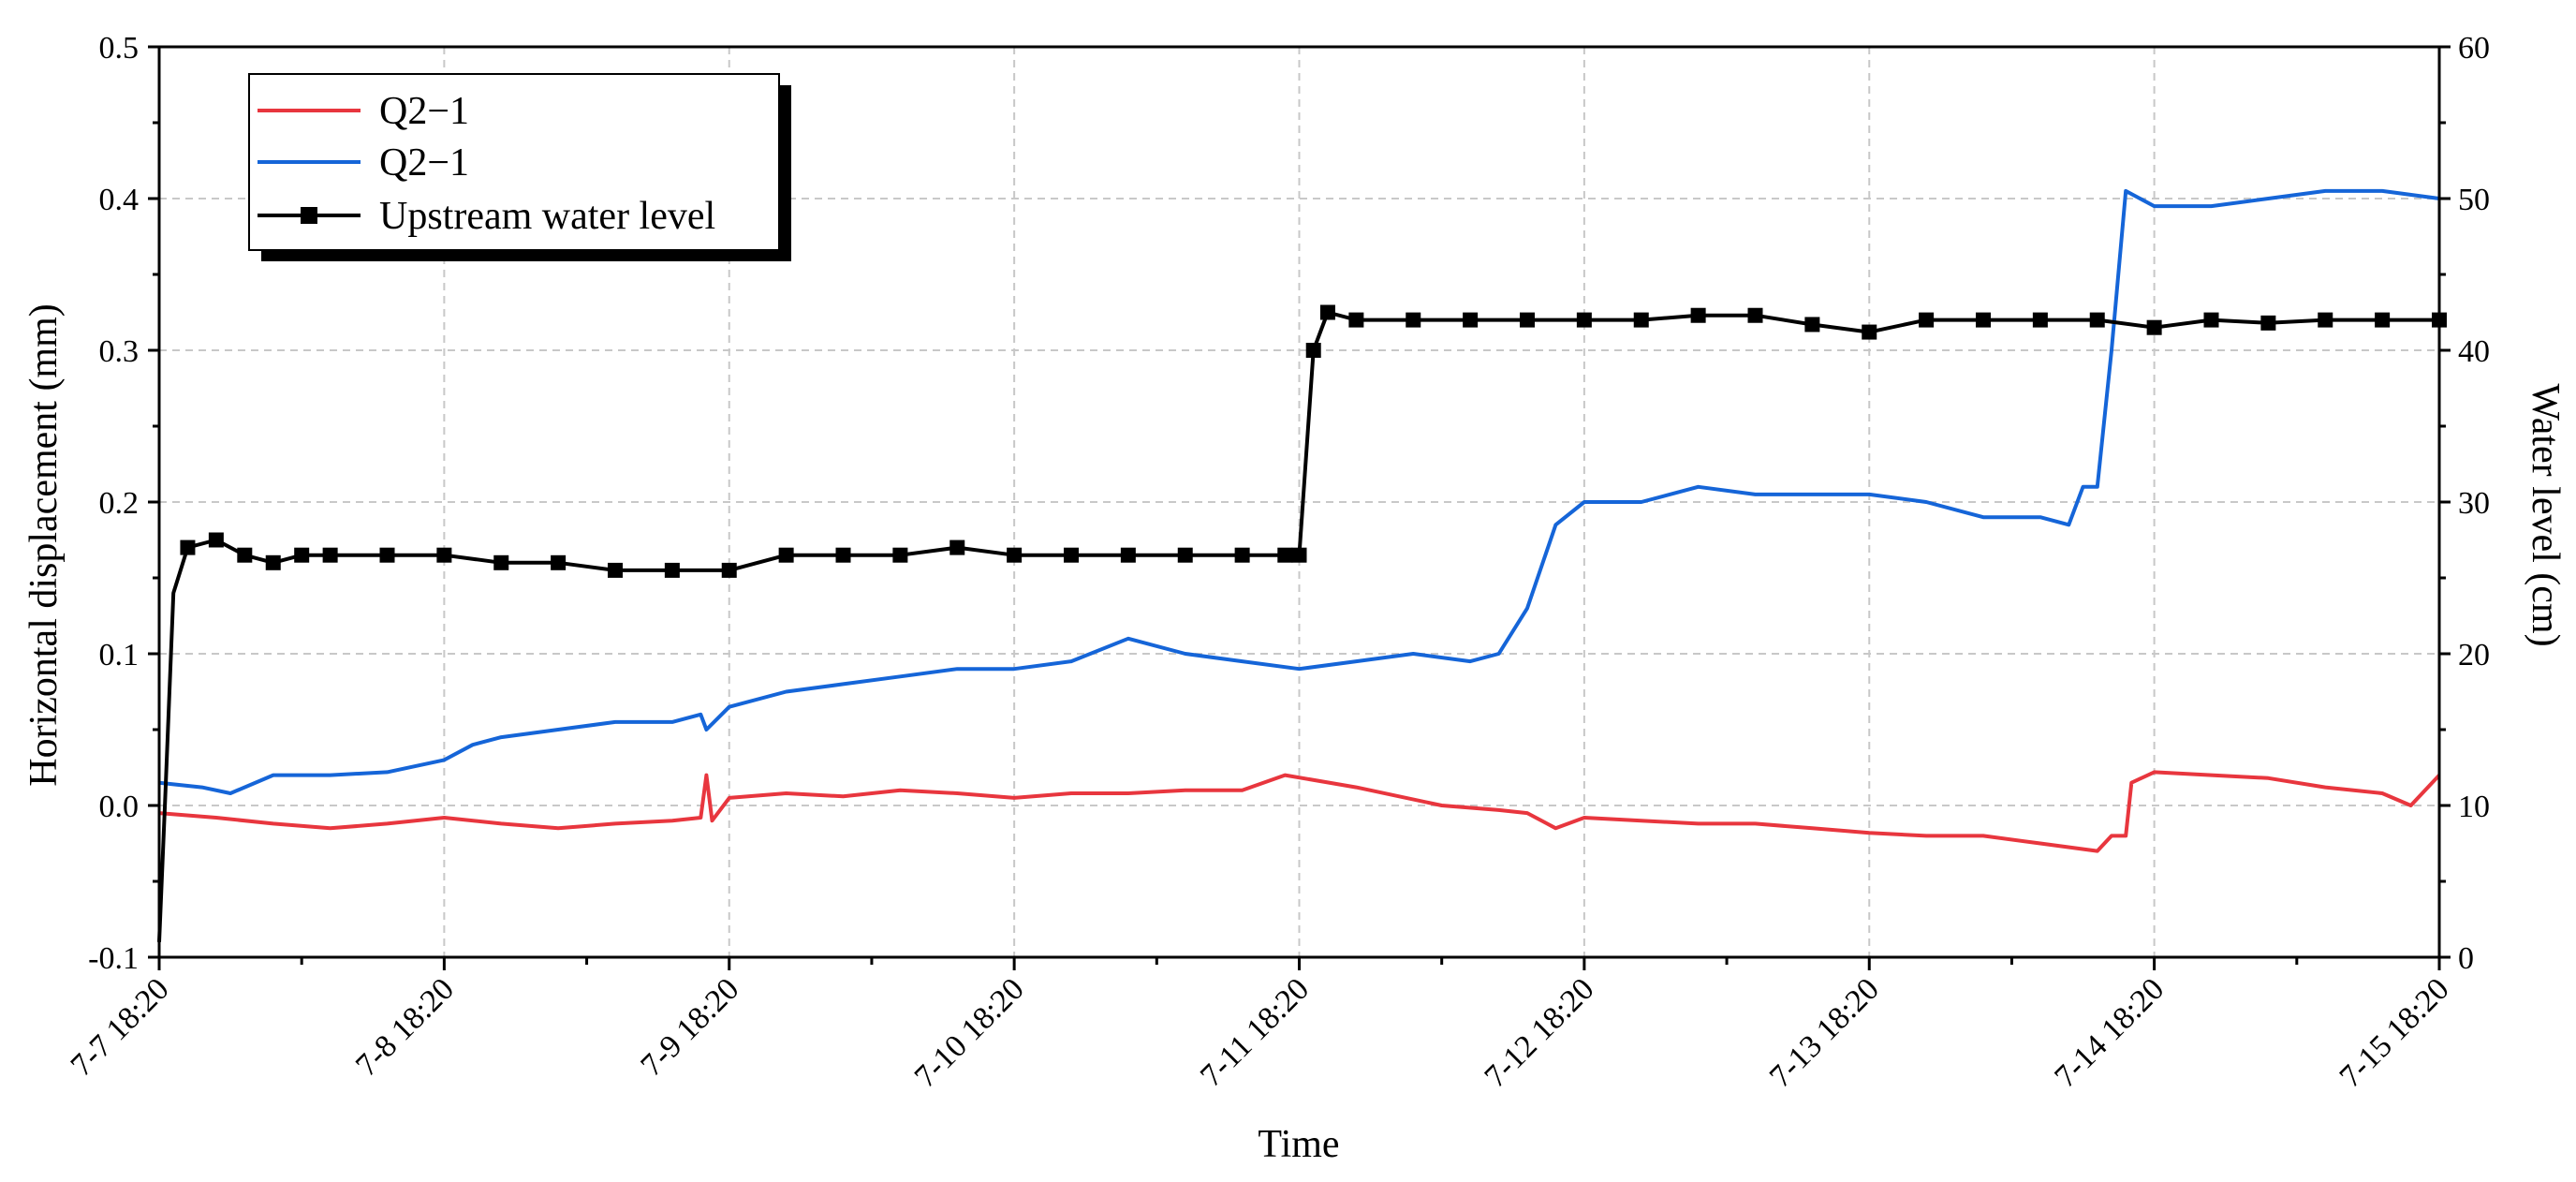 This screenshot has width=2576, height=1182. Describe the element at coordinates (113, 958) in the screenshot. I see `y-left-tick-label: -0.1` at that location.